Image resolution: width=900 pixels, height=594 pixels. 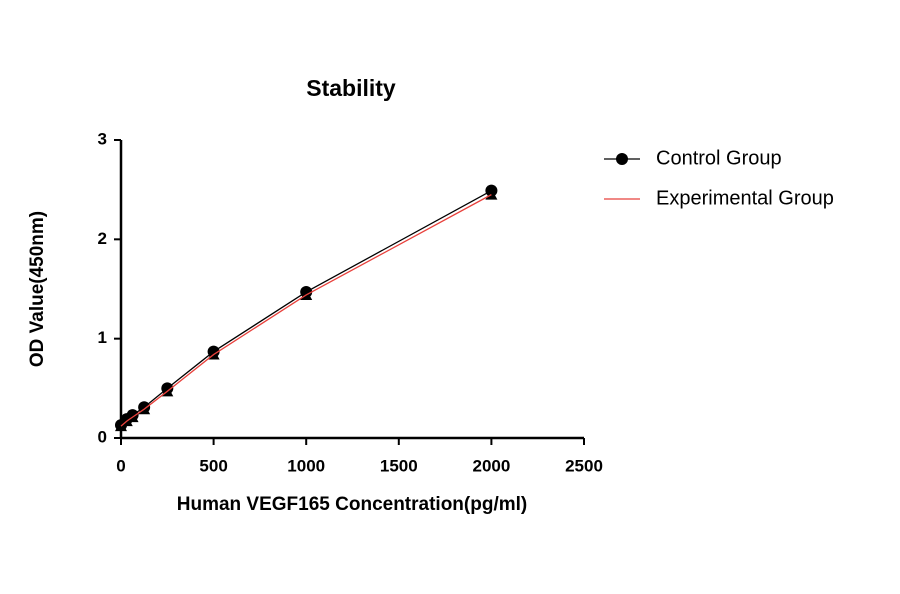 I want to click on y-tick-label: 3, so click(x=102, y=138).